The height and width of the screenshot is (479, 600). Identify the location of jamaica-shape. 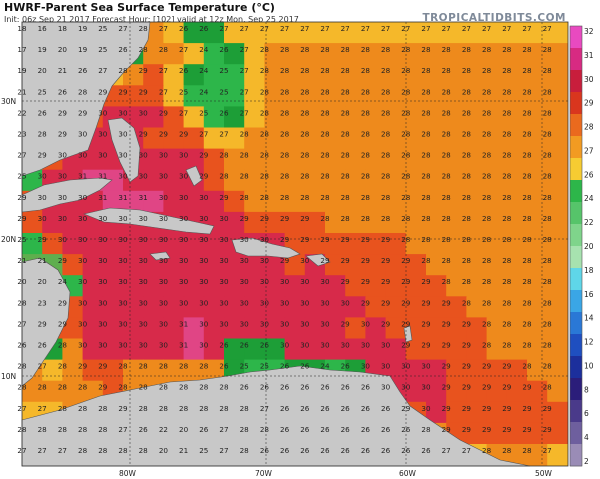
(160, 256).